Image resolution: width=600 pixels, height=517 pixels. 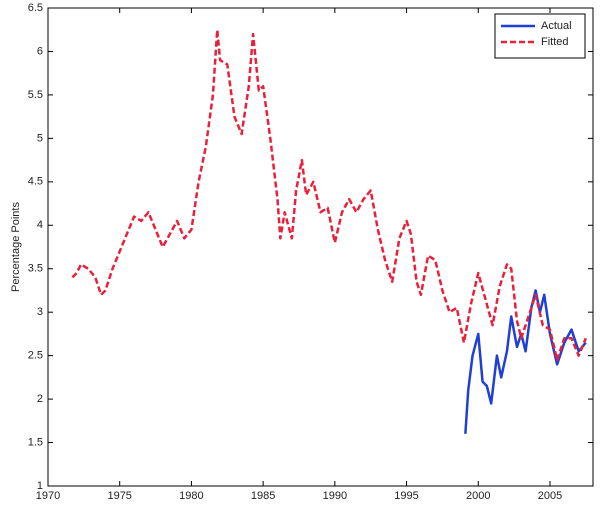 I want to click on legend-label: Actual, so click(x=556, y=26).